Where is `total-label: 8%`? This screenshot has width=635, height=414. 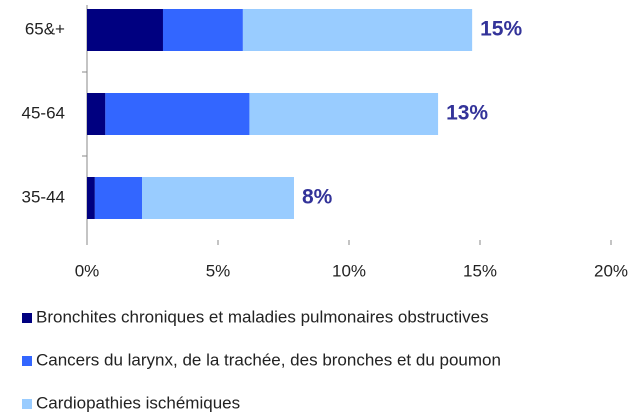 total-label: 8% is located at coordinates (317, 197).